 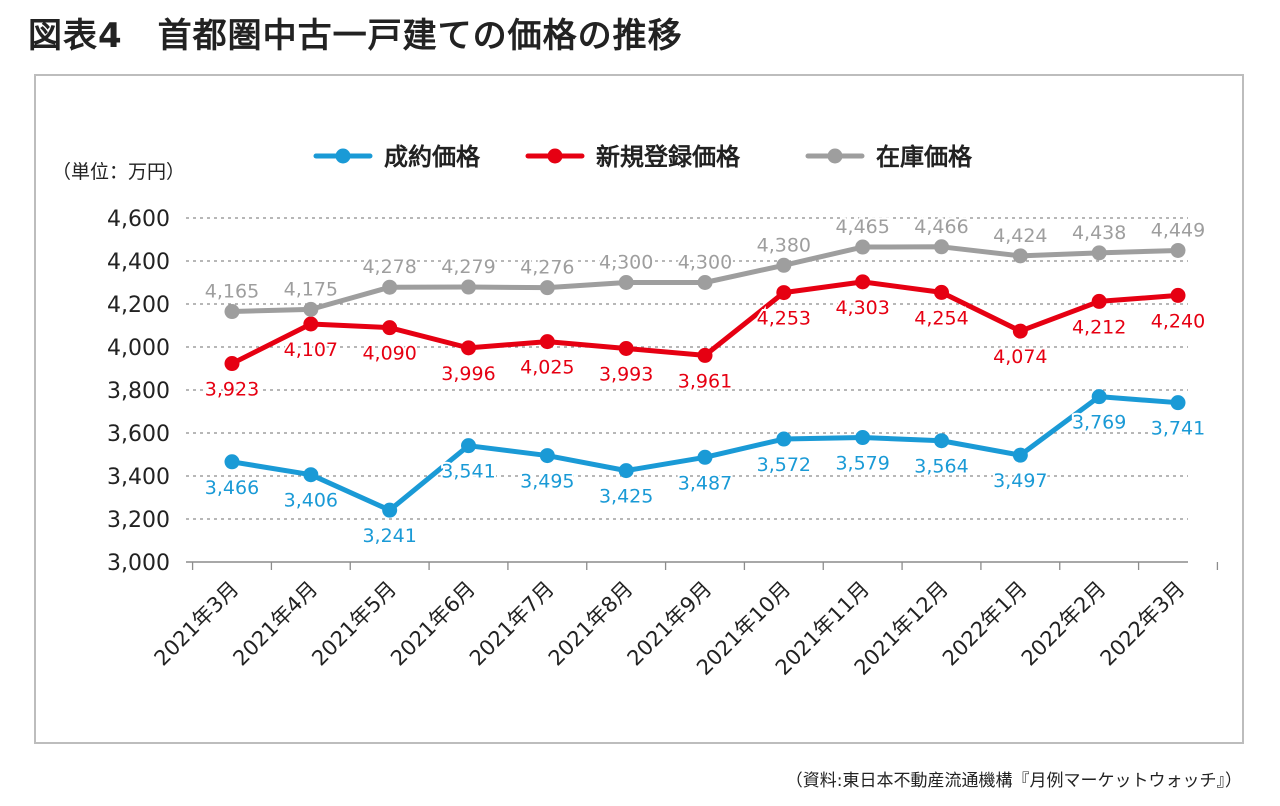 I want to click on y-tick-label: 3,600, so click(x=138, y=434).